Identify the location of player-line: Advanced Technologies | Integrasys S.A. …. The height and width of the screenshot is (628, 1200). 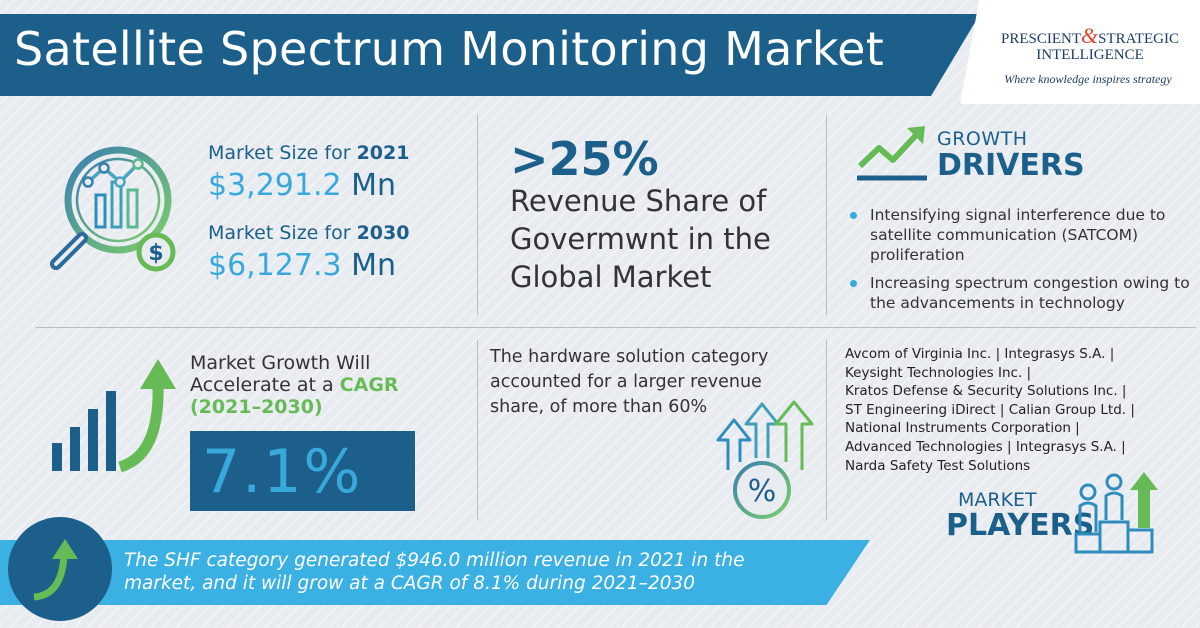
(985, 446).